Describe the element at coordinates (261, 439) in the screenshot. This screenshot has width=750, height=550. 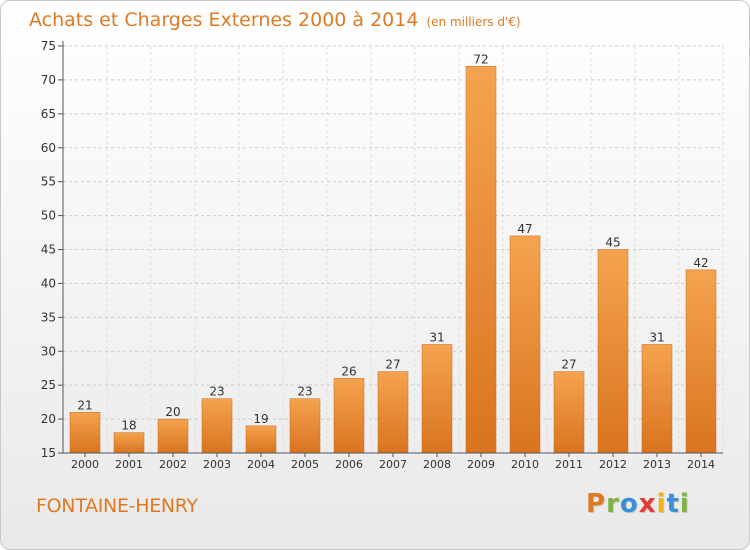
I see `bar-2004` at that location.